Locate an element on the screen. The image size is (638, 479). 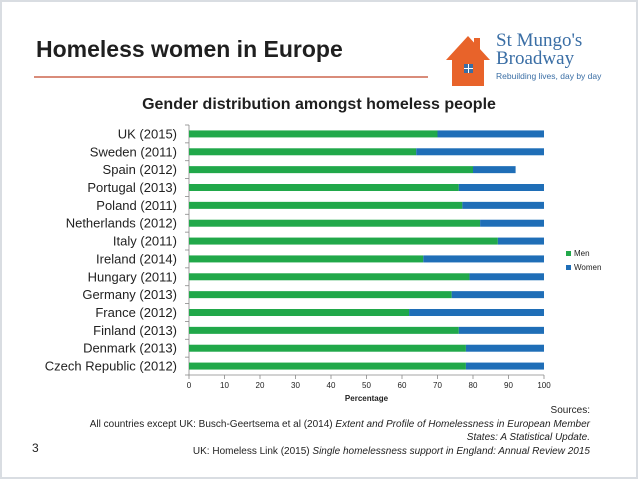
x-tick-label: 60 is located at coordinates (402, 385).